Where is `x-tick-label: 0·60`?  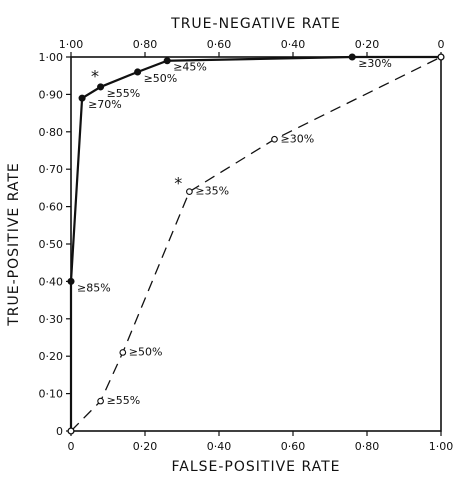
x-tick-label: 0·60 is located at coordinates (293, 446).